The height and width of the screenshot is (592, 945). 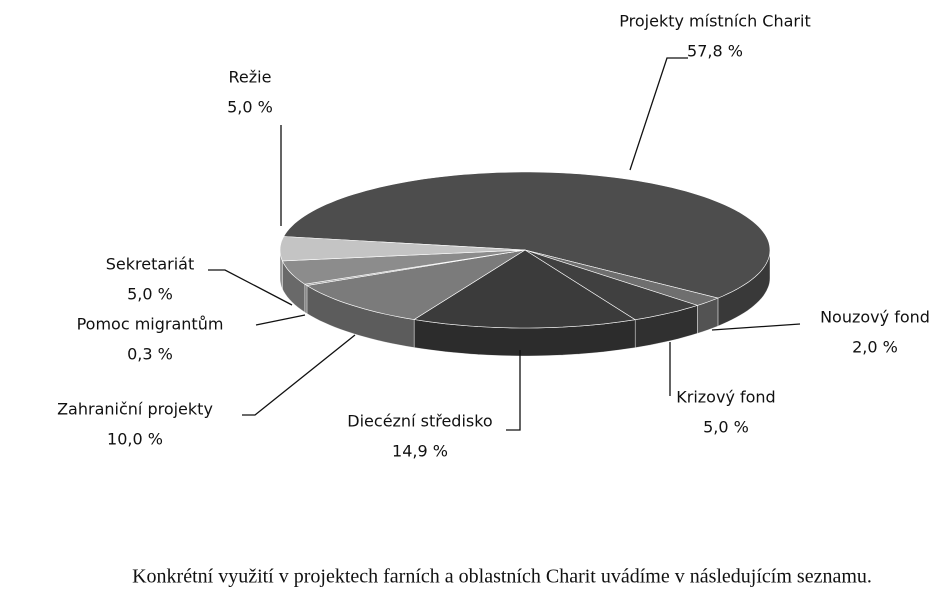 I want to click on slice-value-label: 0,3 %, so click(x=150, y=354).